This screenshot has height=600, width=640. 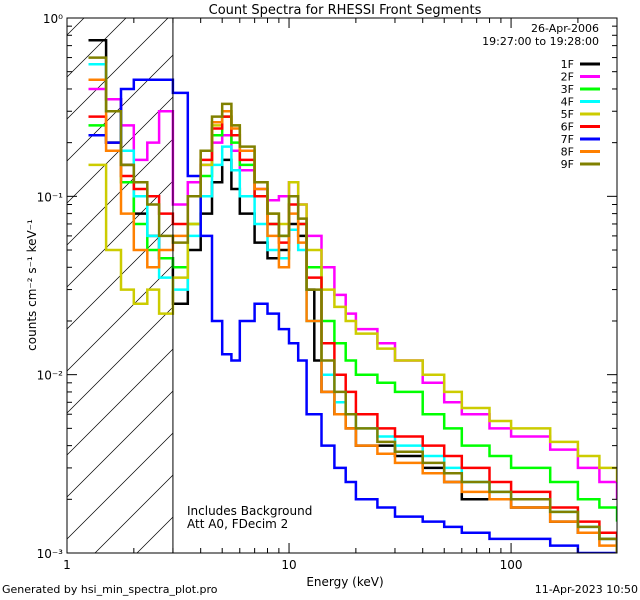 I want to click on legend-label-9F: 9F, so click(x=567, y=164).